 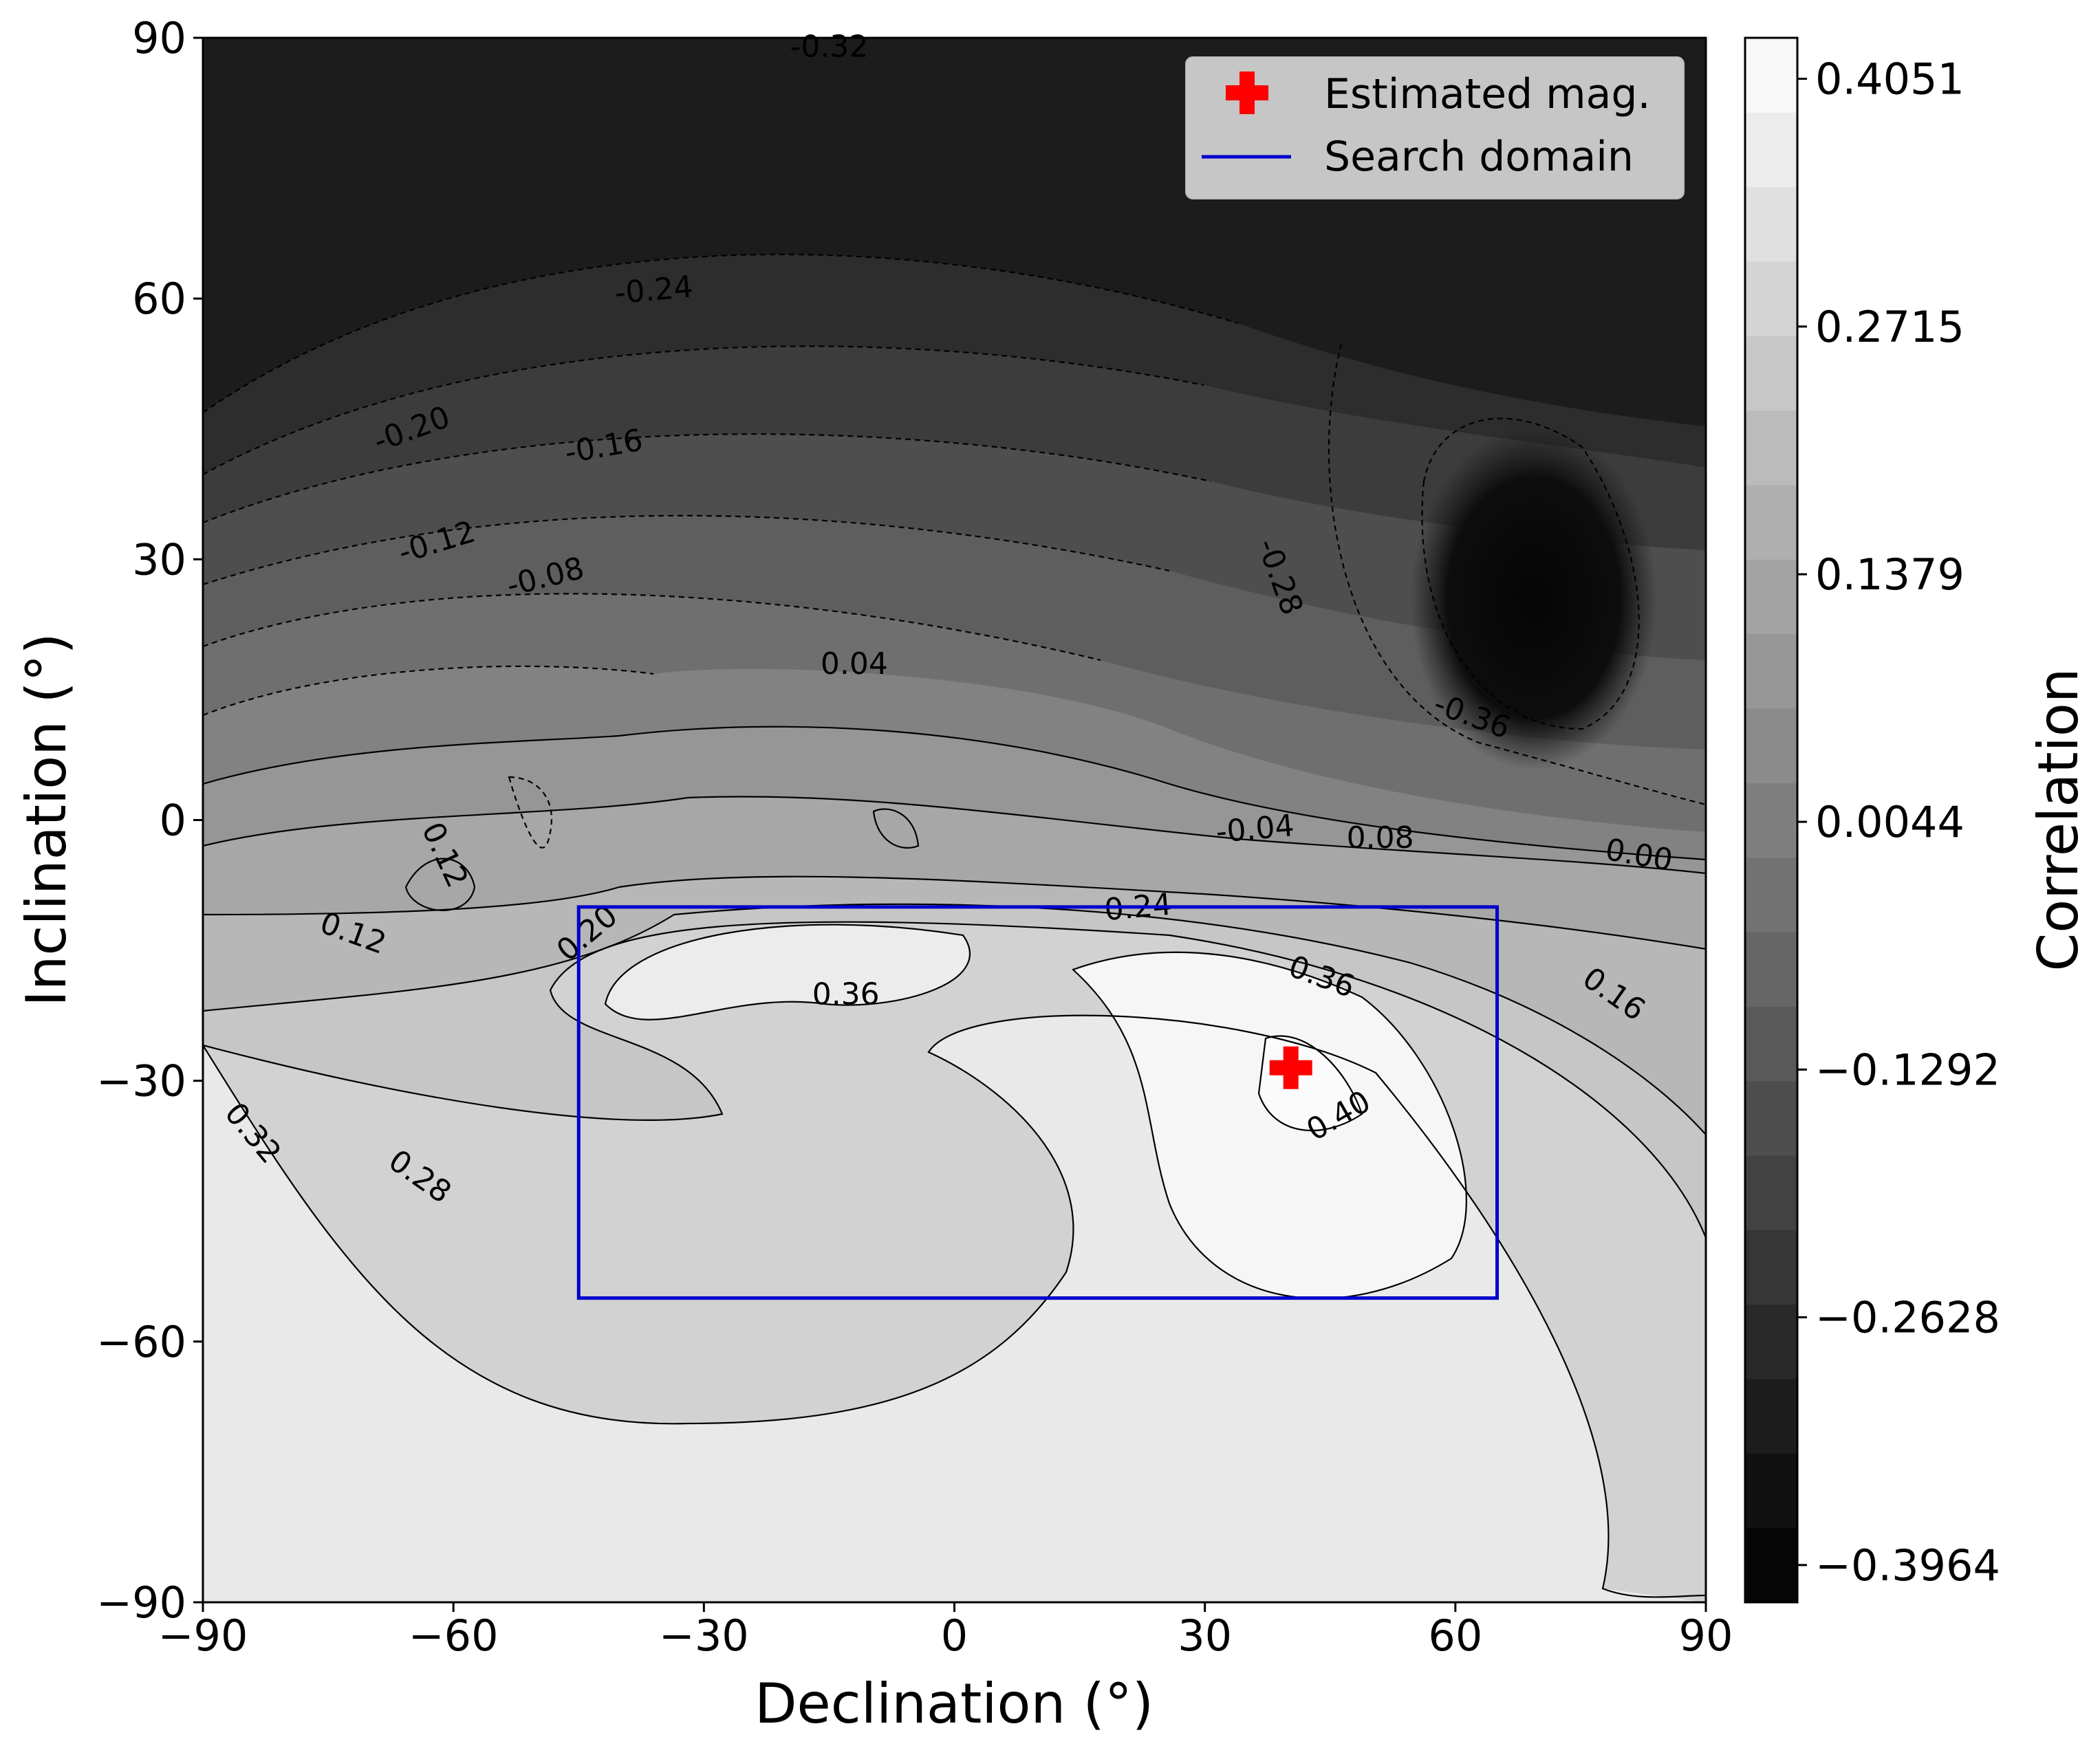 I want to click on legend-marker-plus, so click(x=1247, y=93).